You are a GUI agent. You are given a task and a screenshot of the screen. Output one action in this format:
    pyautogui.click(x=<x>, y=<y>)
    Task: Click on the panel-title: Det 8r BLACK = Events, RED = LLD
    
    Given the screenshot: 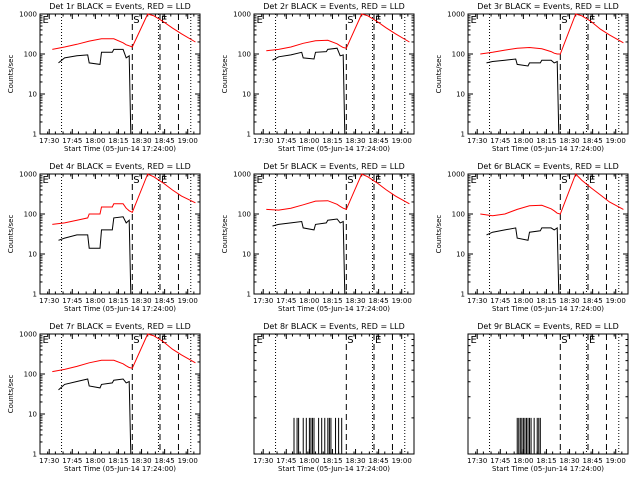 What is the action you would take?
    pyautogui.click(x=334, y=326)
    